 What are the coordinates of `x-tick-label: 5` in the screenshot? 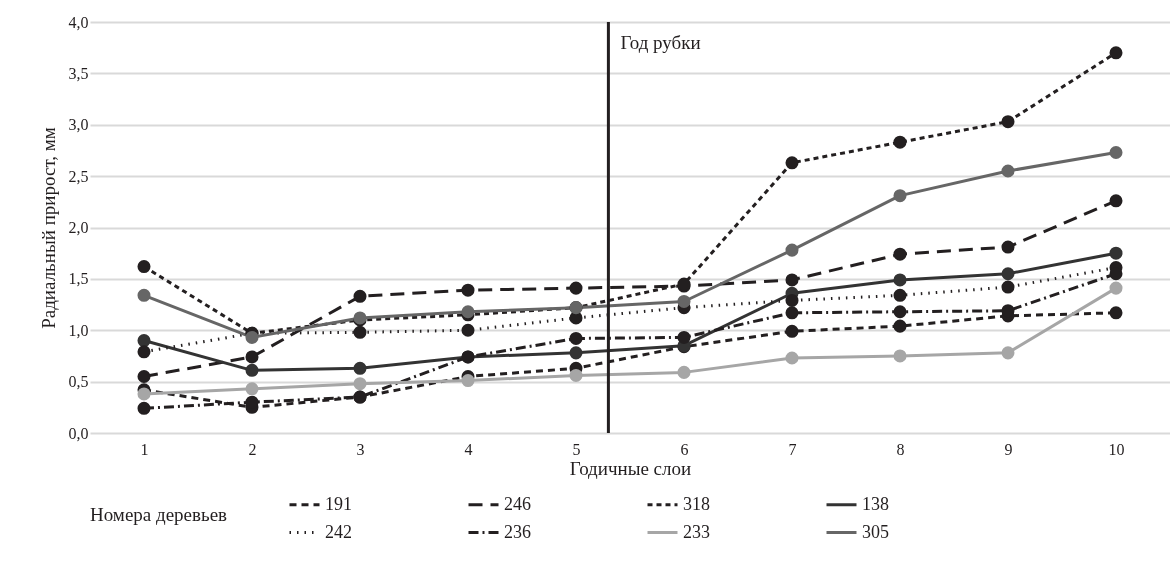 It's located at (576, 449).